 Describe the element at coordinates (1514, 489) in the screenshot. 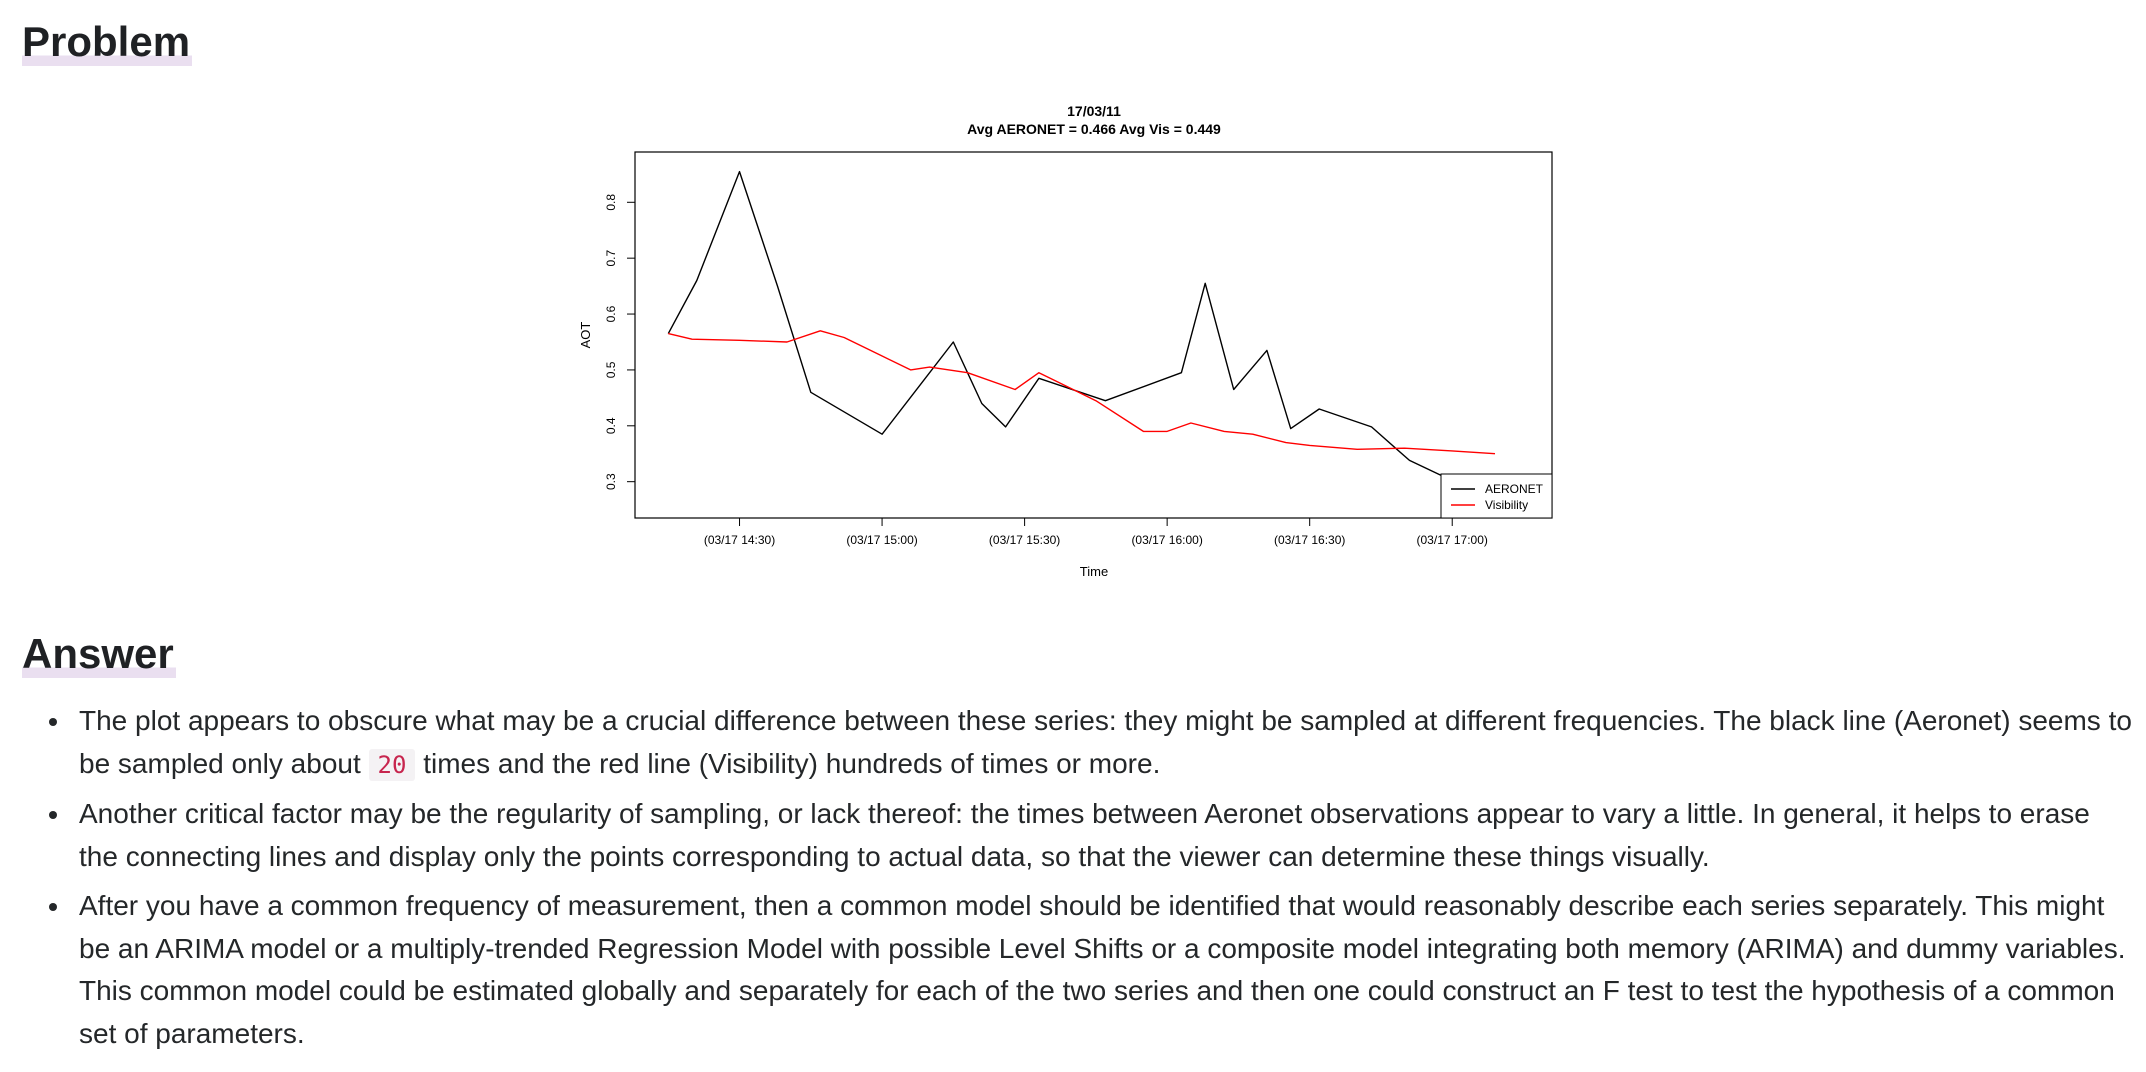

I see `legend-label-aeronet: AERONET` at that location.